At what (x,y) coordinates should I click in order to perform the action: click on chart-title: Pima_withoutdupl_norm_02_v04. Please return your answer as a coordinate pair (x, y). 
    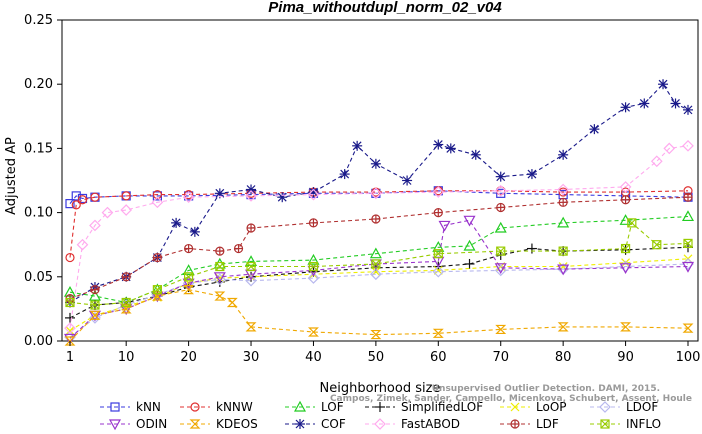
    Looking at the image, I should click on (385, 8).